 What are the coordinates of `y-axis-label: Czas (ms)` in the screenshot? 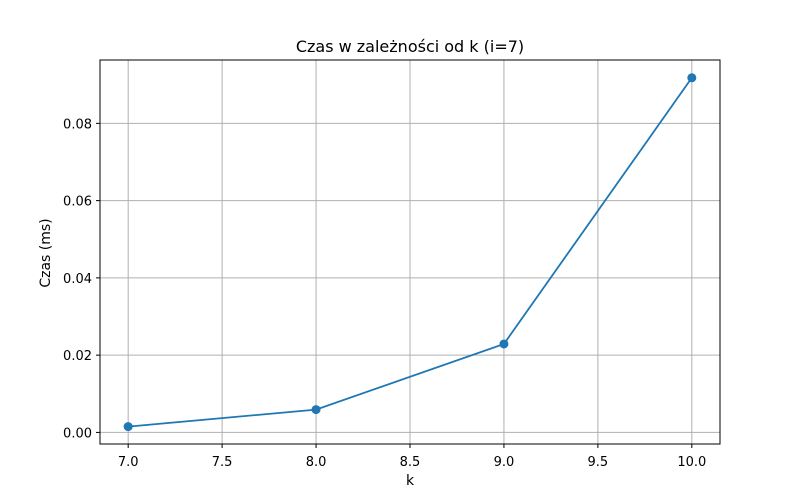 It's located at (46, 252).